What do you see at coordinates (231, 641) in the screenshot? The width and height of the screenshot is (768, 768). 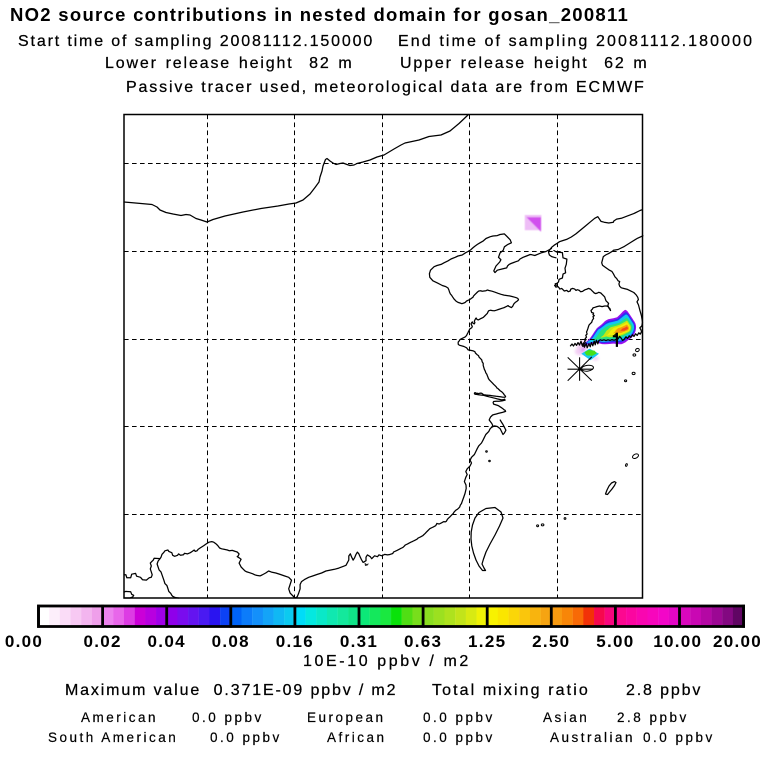 I see `svg-text: 0.08` at bounding box center [231, 641].